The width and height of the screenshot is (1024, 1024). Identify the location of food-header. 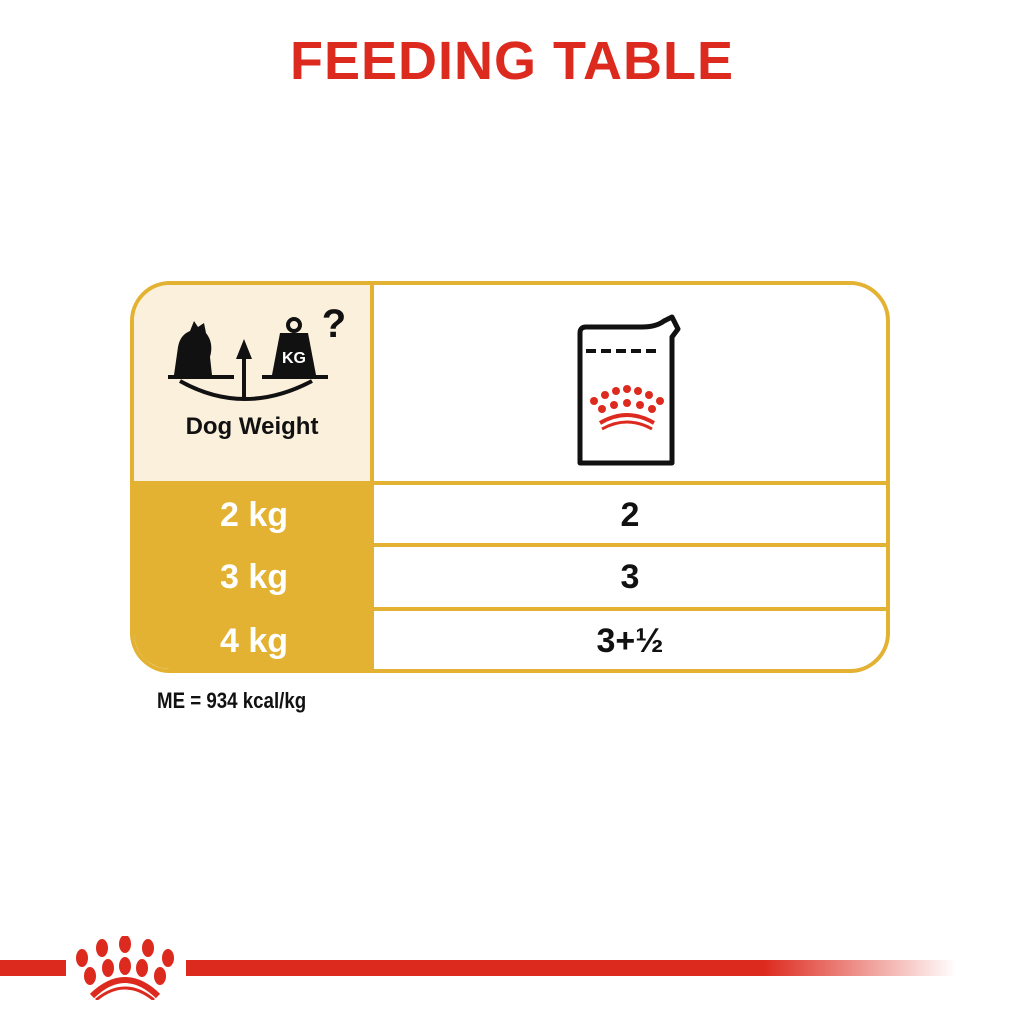
(630, 383).